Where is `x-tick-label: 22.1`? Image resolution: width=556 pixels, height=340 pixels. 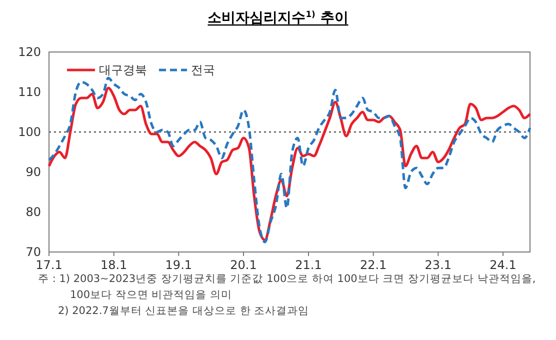
x-tick-label: 22.1 is located at coordinates (373, 265).